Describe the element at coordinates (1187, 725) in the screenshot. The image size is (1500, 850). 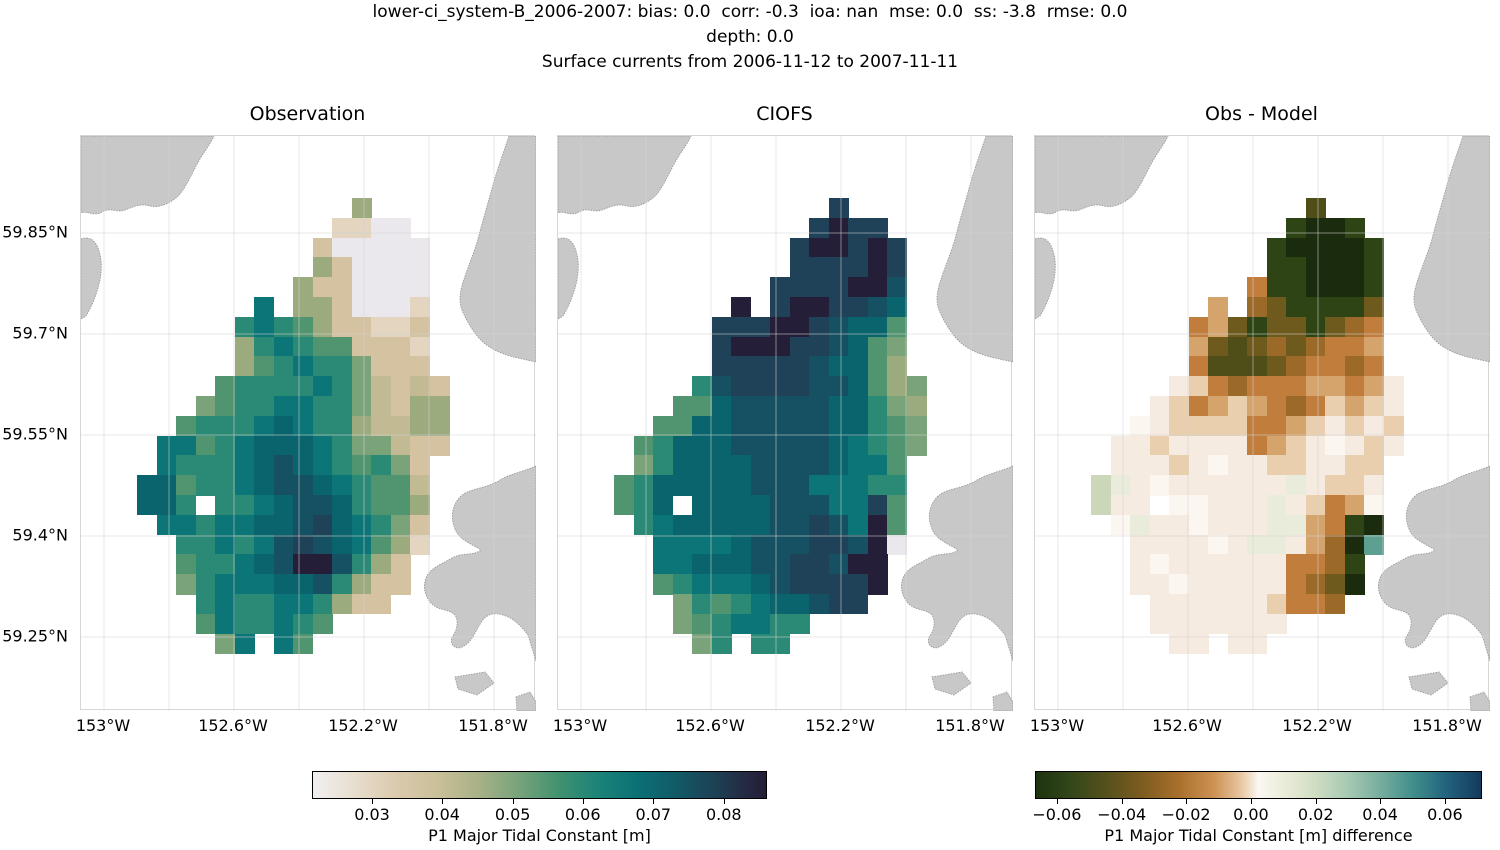
I see `x-tick-label: 152.6°W` at that location.